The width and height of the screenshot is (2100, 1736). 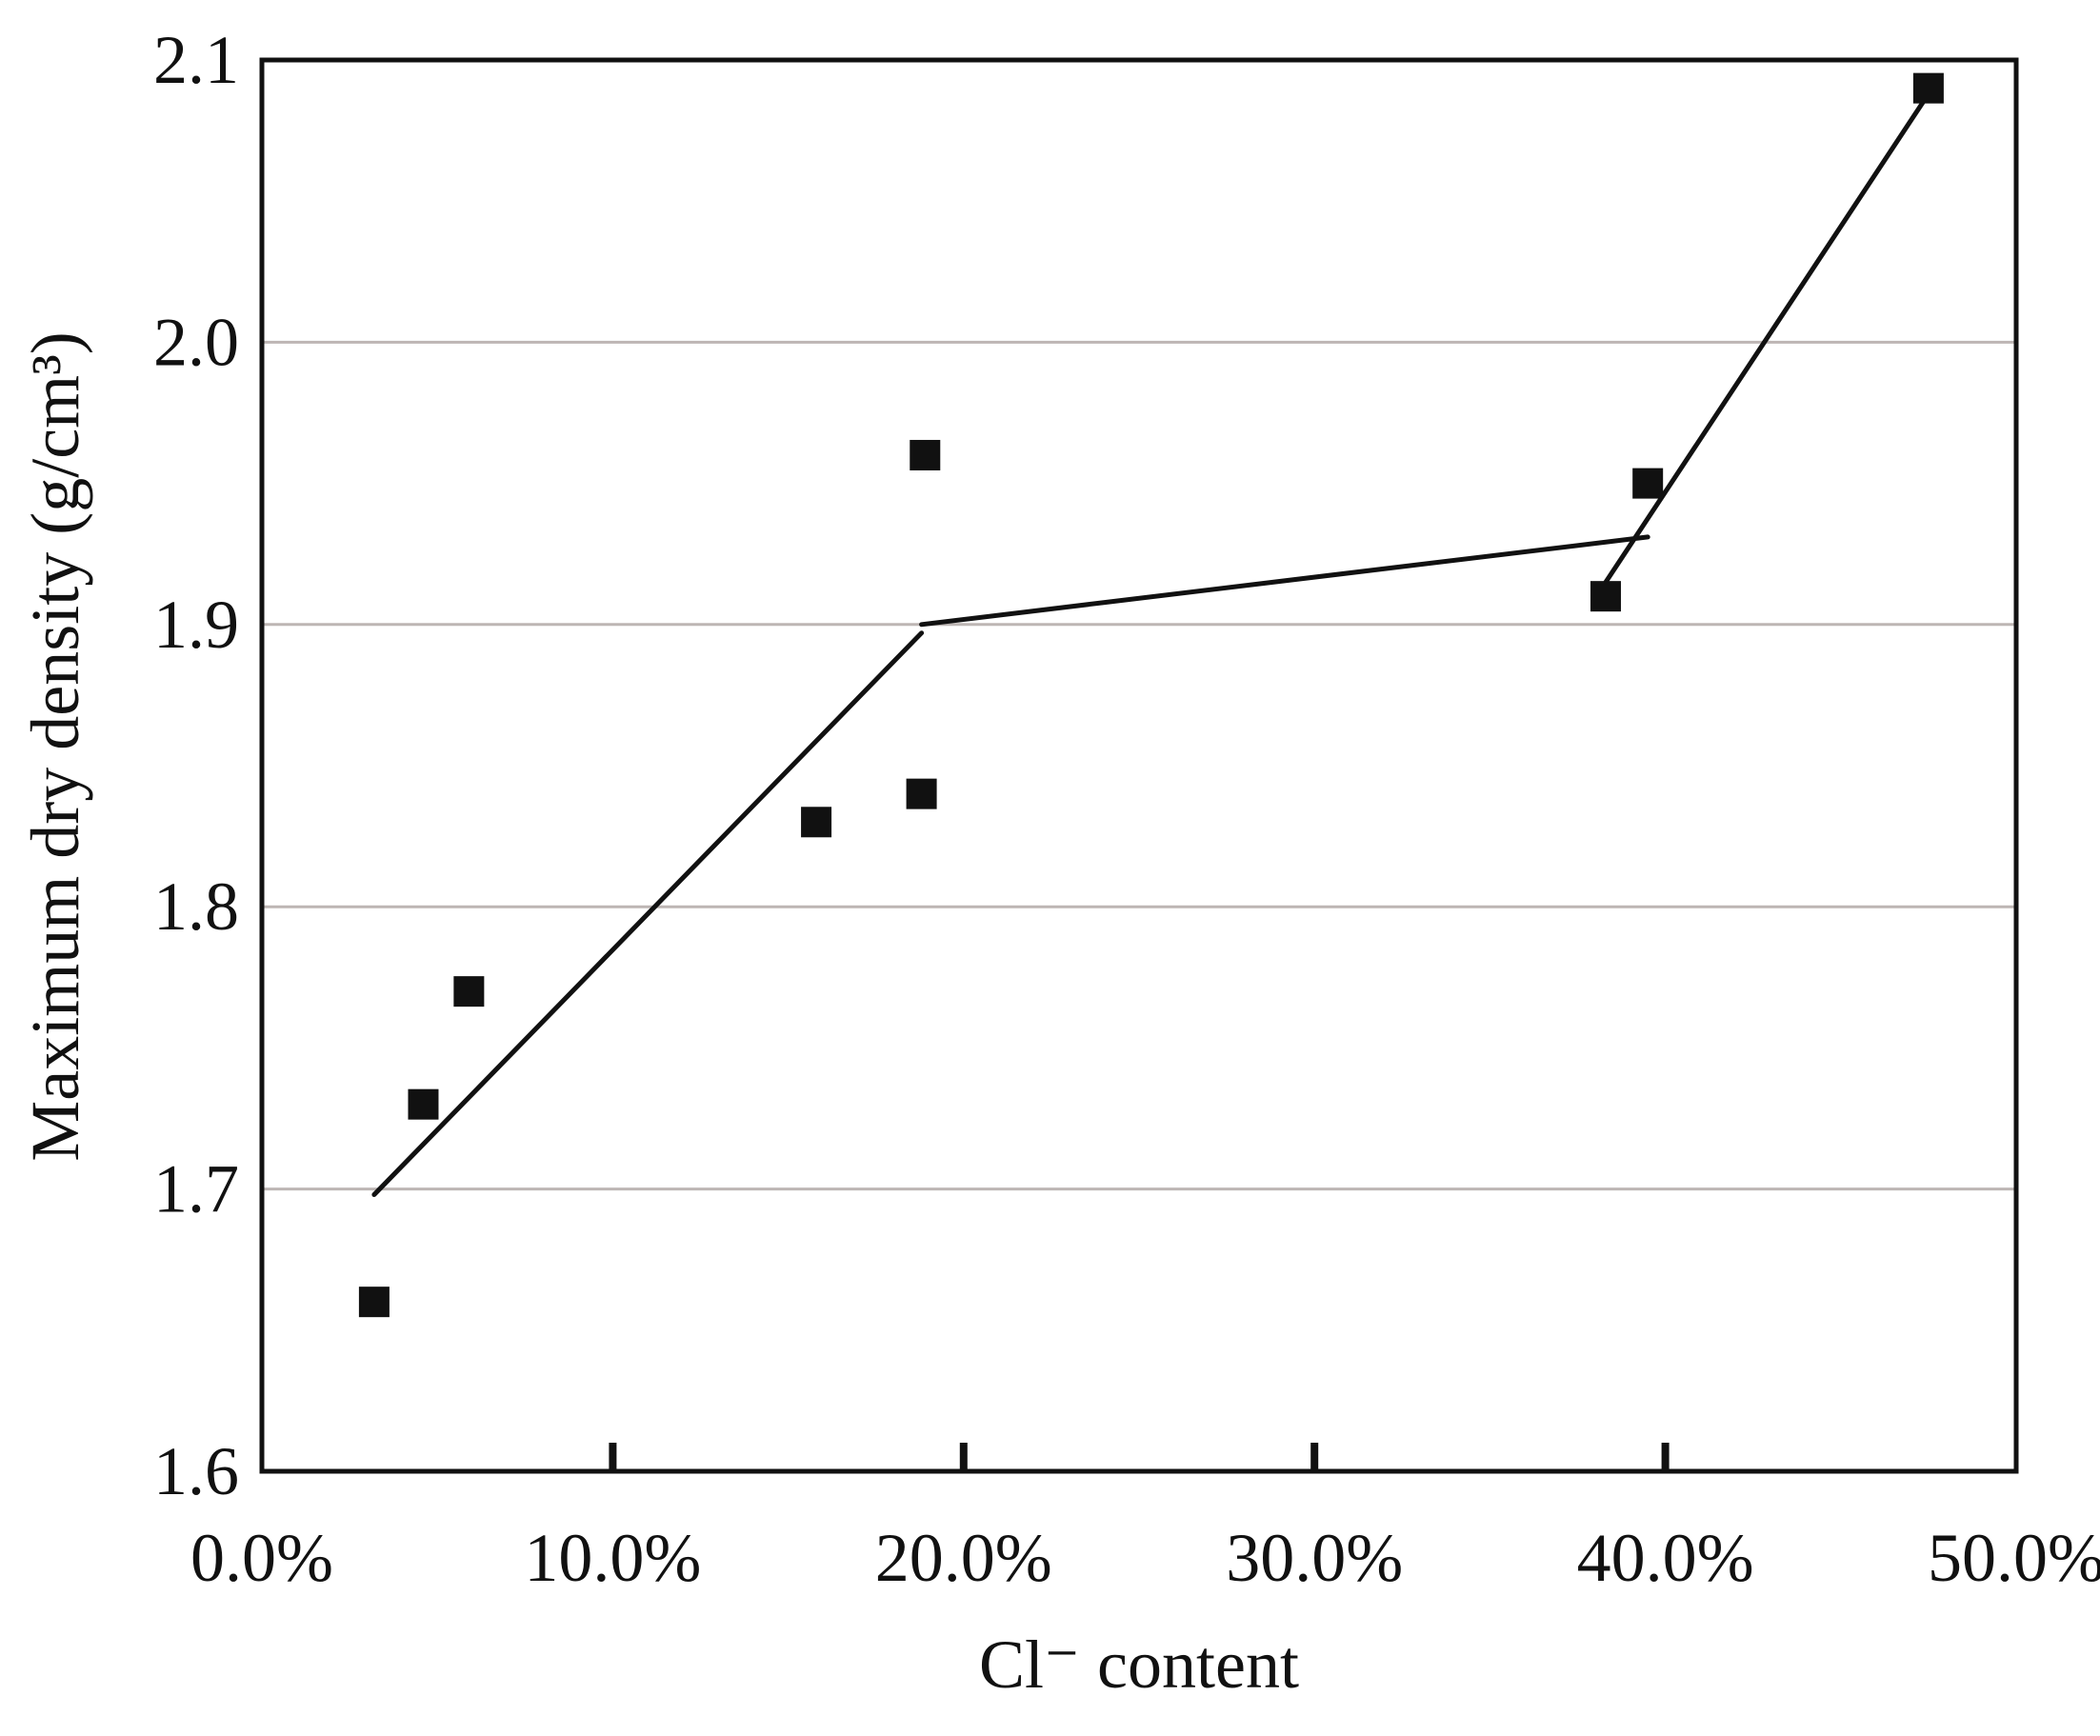 What do you see at coordinates (196, 906) in the screenshot?
I see `y-tick-label: 1.8` at bounding box center [196, 906].